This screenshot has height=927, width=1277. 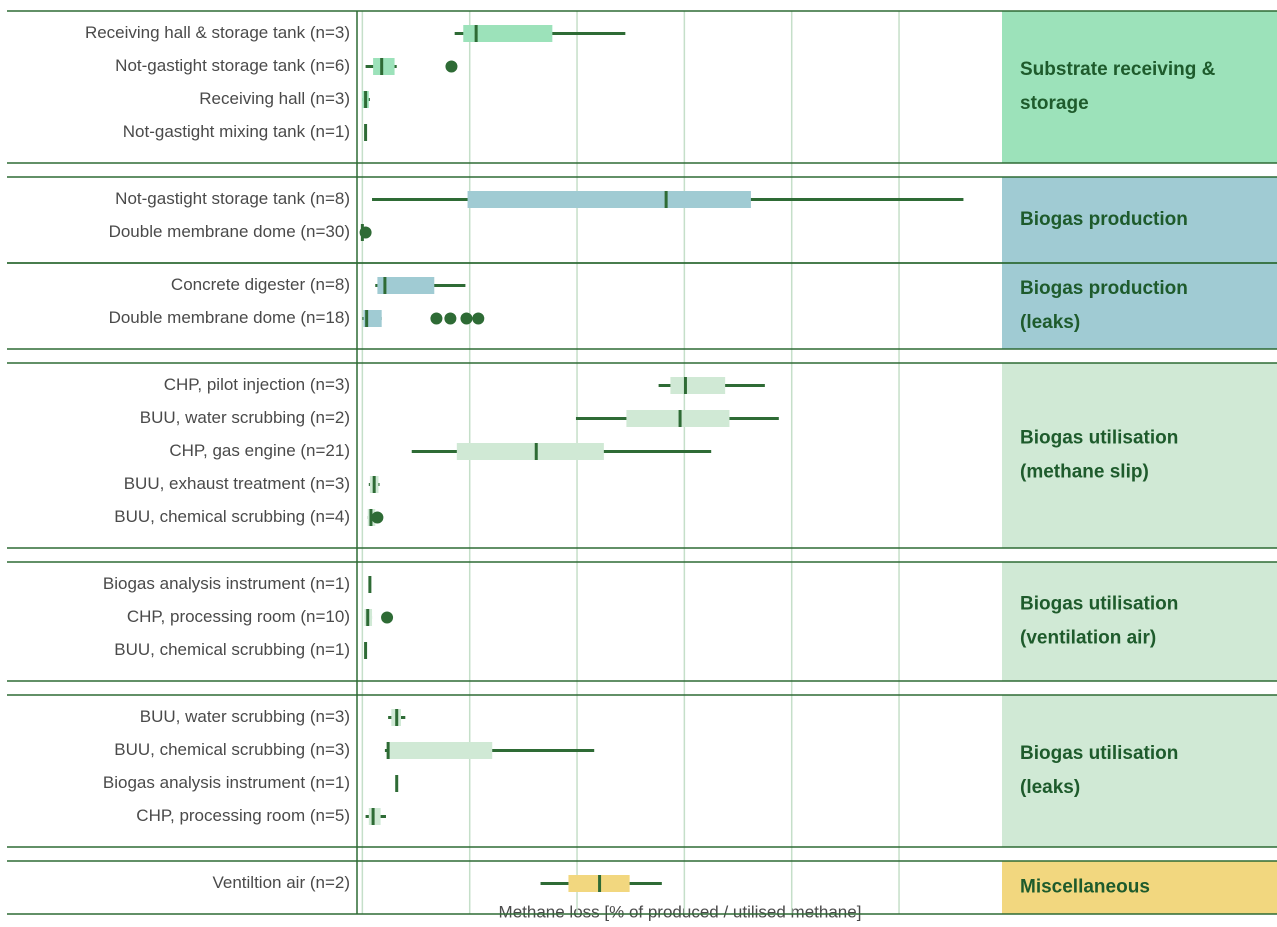 What do you see at coordinates (260, 284) in the screenshot?
I see `row-label: Concrete digester (n=8)` at bounding box center [260, 284].